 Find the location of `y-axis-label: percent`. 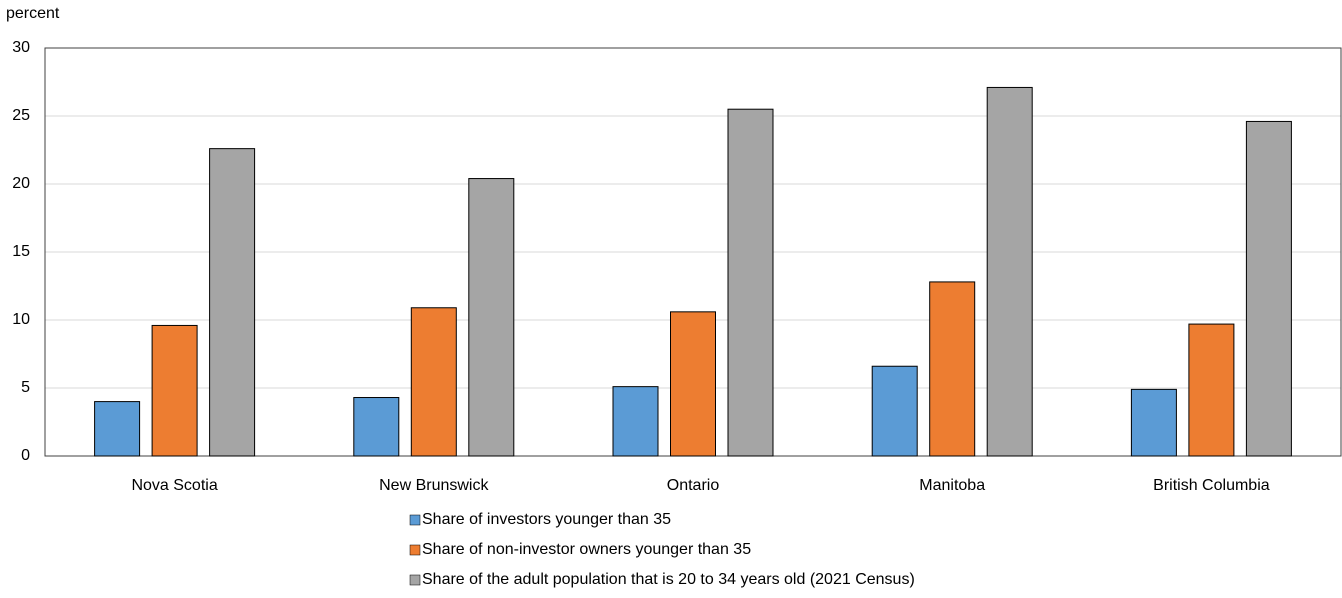

y-axis-label: percent is located at coordinates (33, 13).